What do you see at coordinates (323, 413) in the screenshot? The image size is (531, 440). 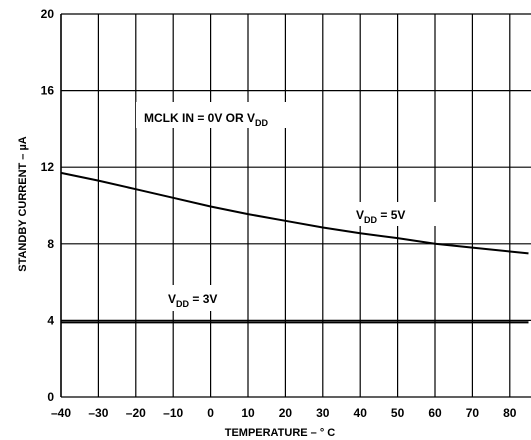 I see `x-tick-label: 30` at bounding box center [323, 413].